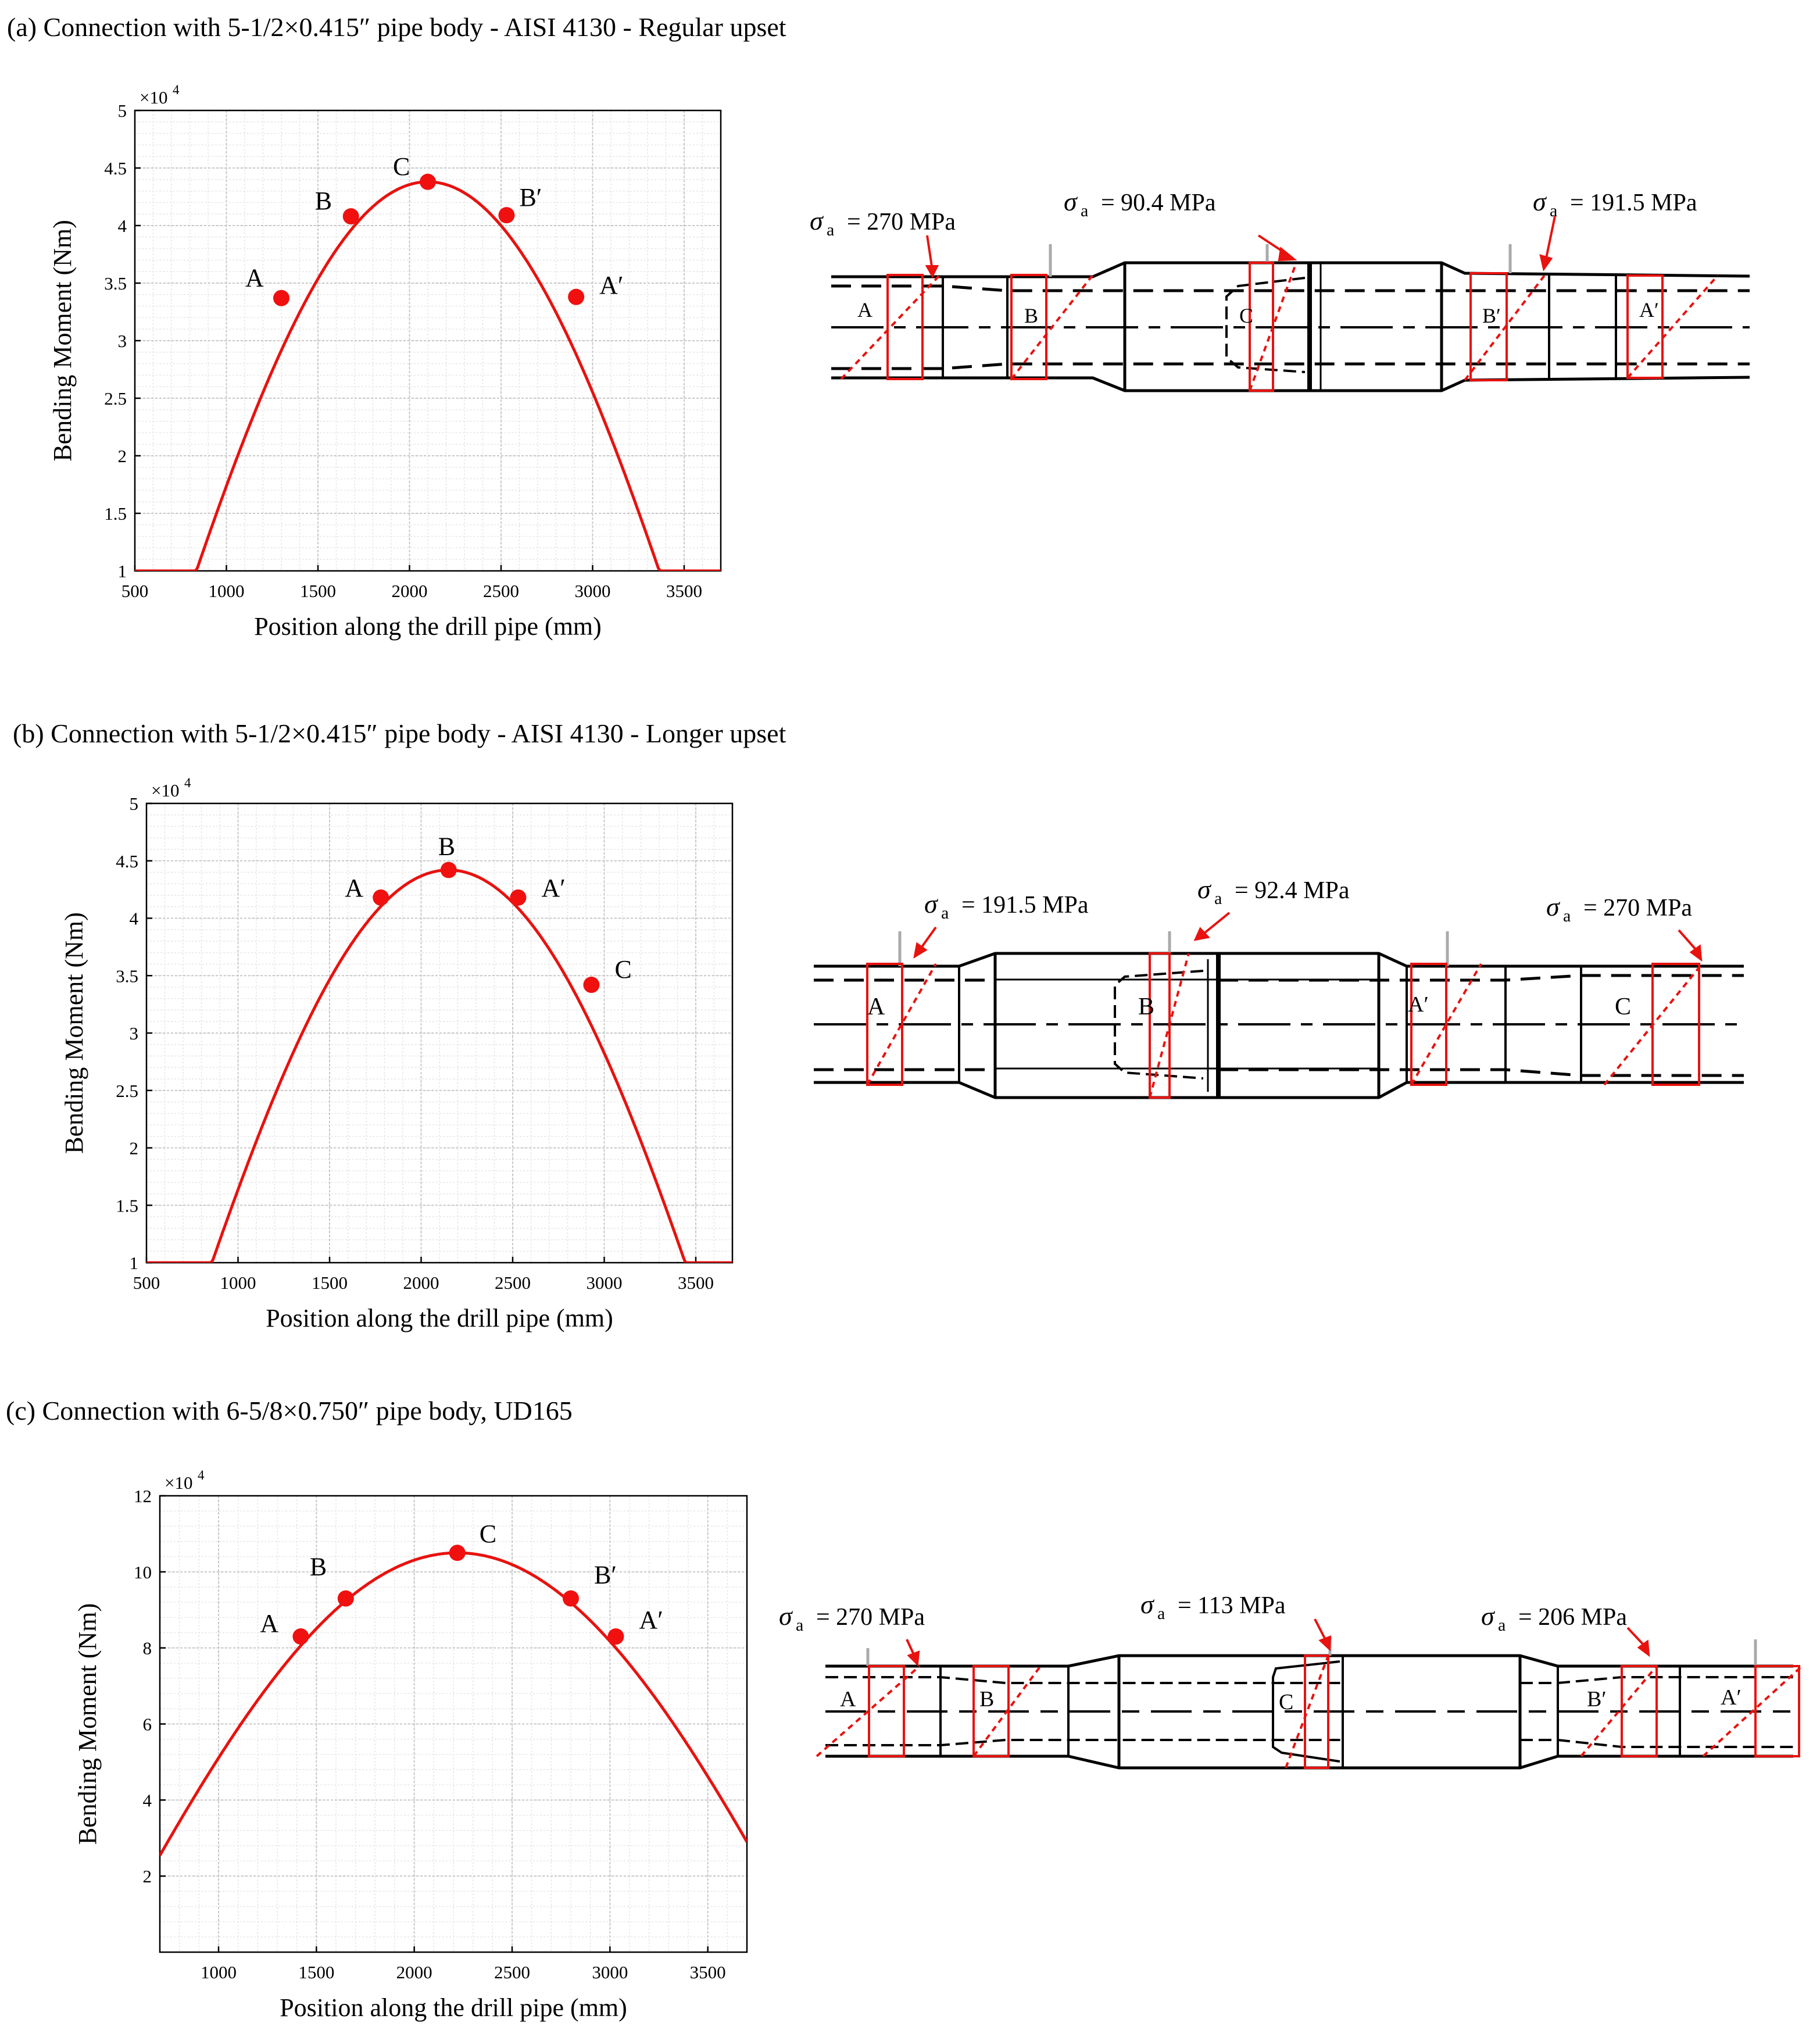 The image size is (1813, 2044). What do you see at coordinates (1572, 1617) in the screenshot?
I see `stress-value-c-3: = 206 MPa` at bounding box center [1572, 1617].